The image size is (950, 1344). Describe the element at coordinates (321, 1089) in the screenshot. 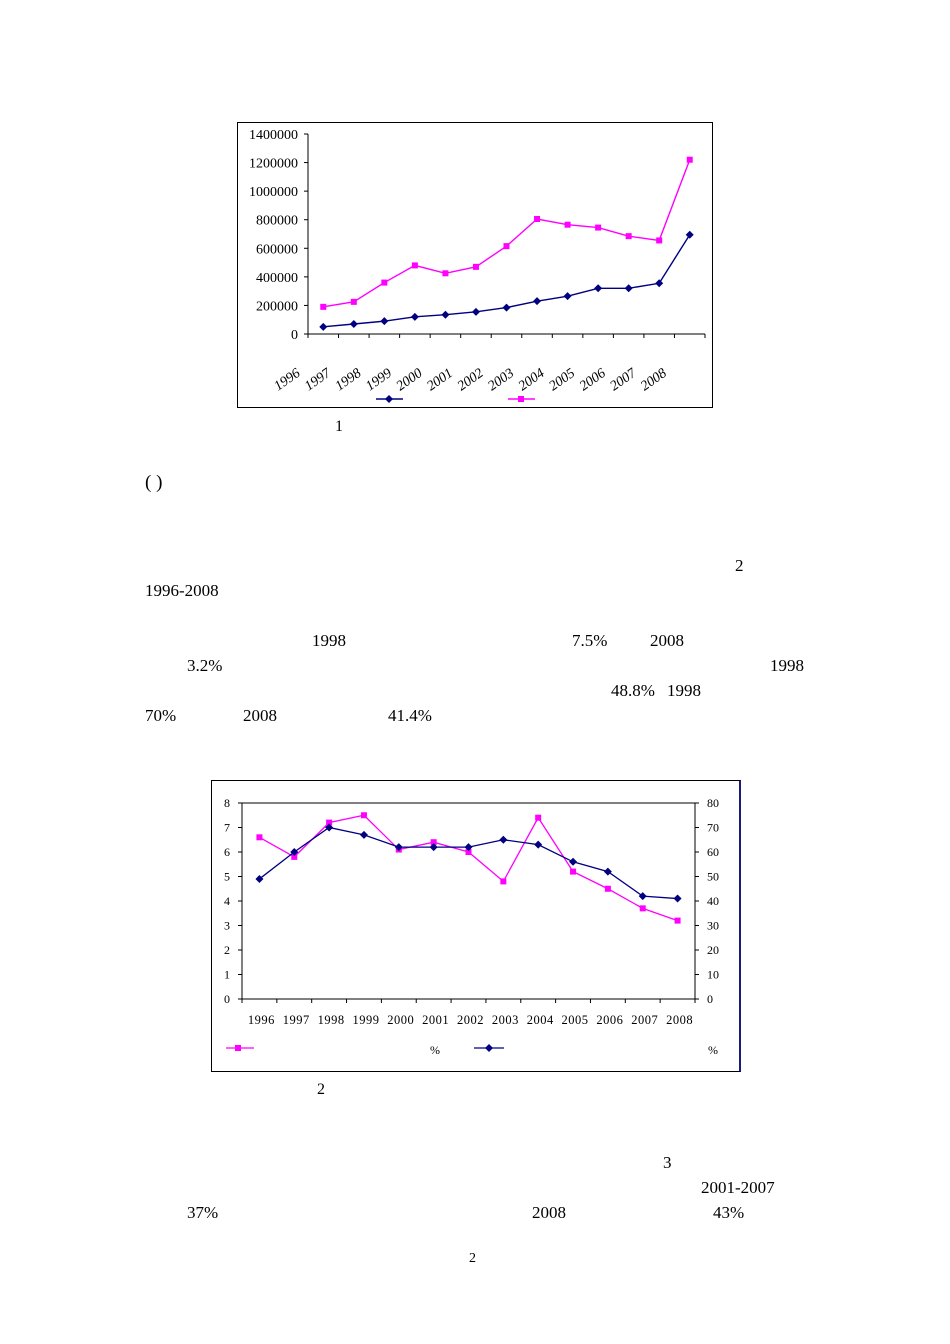

I see `chart-2-caption: 2` at that location.